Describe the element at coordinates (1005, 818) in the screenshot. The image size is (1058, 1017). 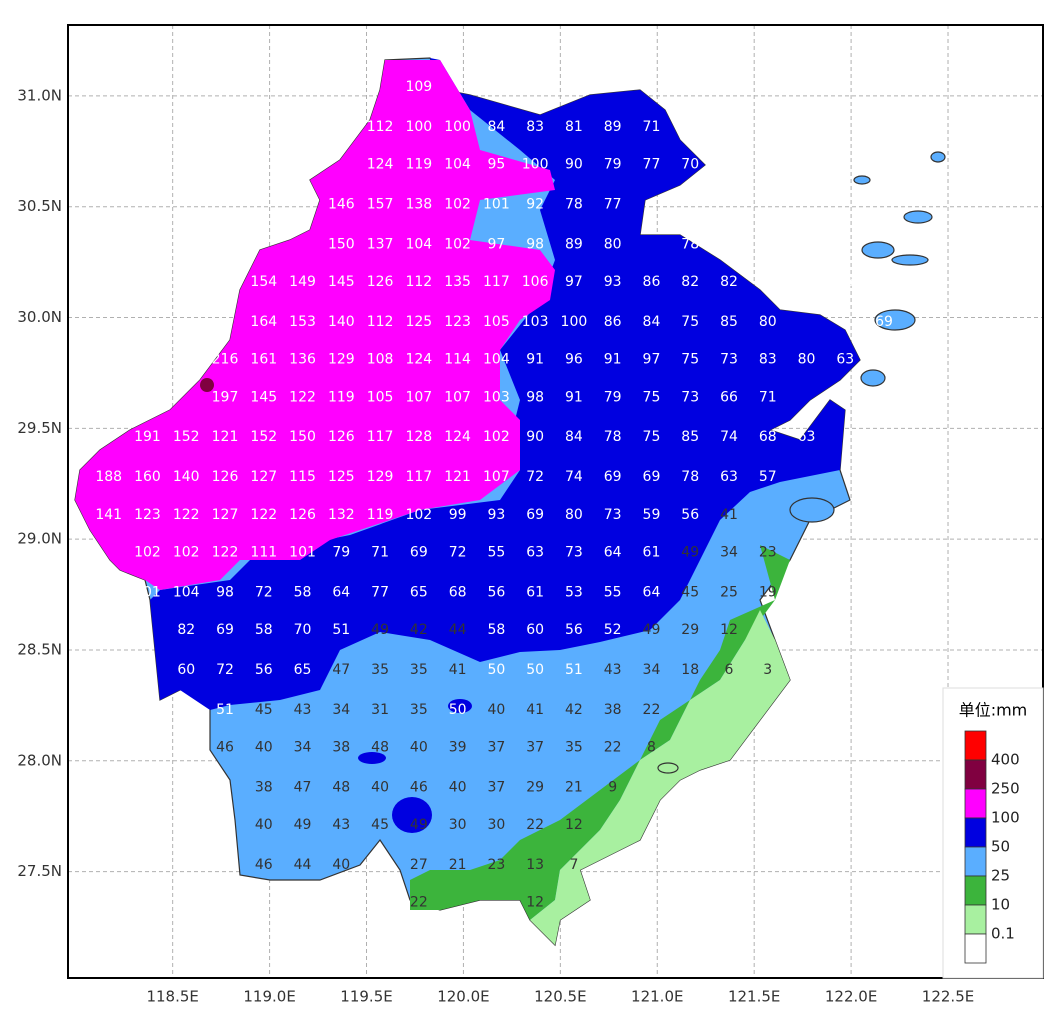
I see `legend-label: 100` at that location.